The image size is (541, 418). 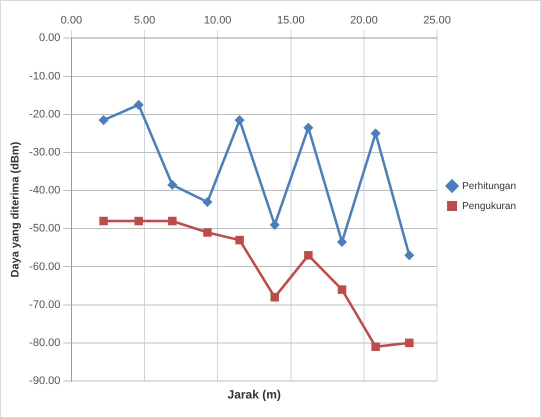 I want to click on y-tick-label: -40.00, so click(x=44, y=190).